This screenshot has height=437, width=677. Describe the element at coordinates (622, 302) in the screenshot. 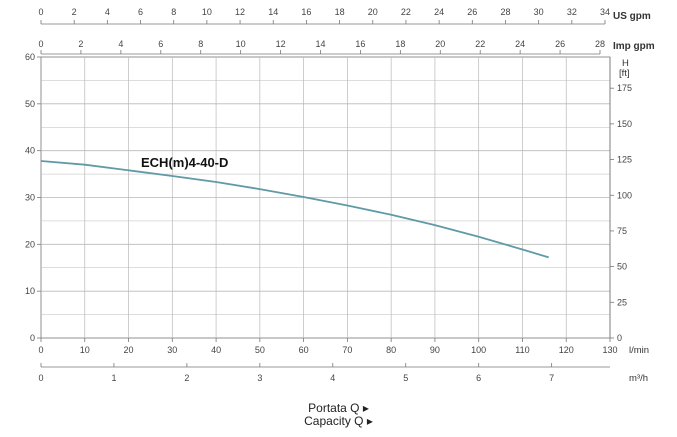

I see `tick-label: 25` at that location.